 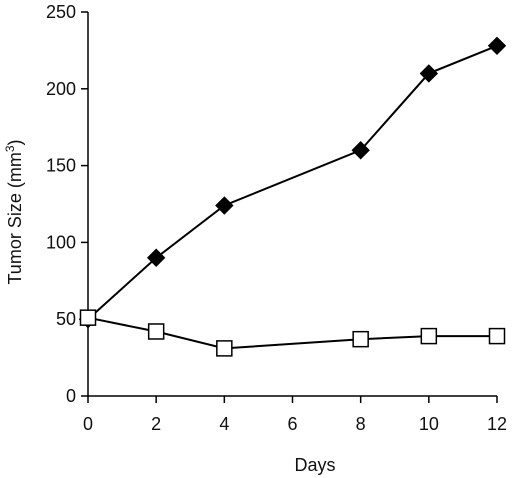 I want to click on y-axis-title: Tumor Size (mm3), so click(x=14, y=211).